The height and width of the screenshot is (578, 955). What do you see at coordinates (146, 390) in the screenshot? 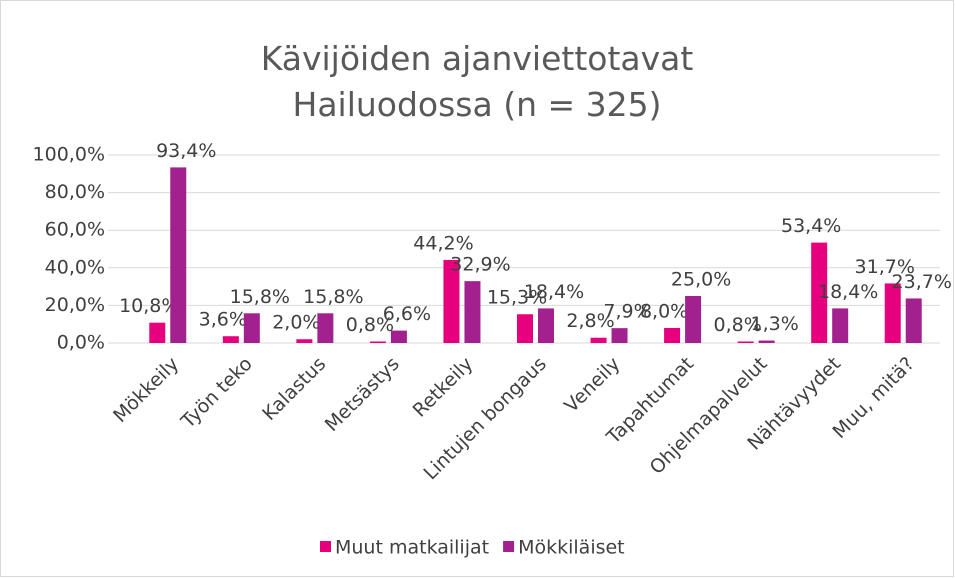
I see `x-tick-label: Mökkeily` at bounding box center [146, 390].